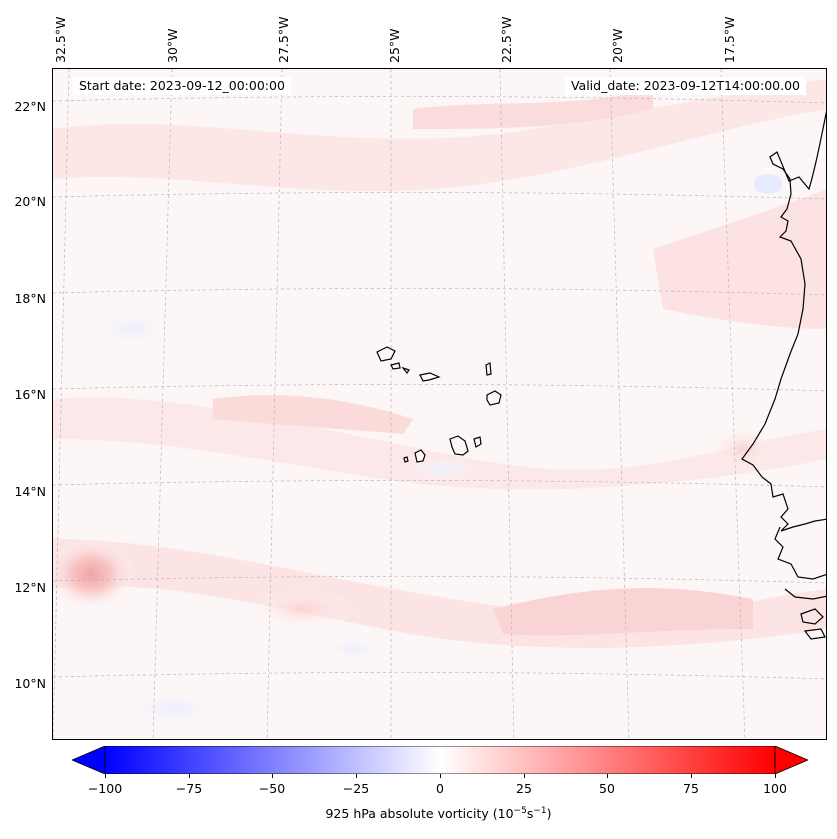  What do you see at coordinates (549, 814) in the screenshot?
I see `colorbar-title-suffix: )` at bounding box center [549, 814].